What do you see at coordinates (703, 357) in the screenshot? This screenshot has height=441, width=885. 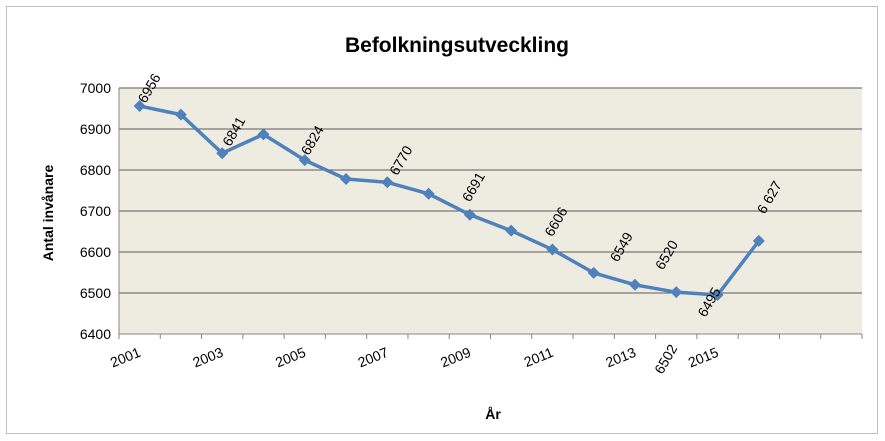 I see `x-tick-label: 2015` at bounding box center [703, 357].